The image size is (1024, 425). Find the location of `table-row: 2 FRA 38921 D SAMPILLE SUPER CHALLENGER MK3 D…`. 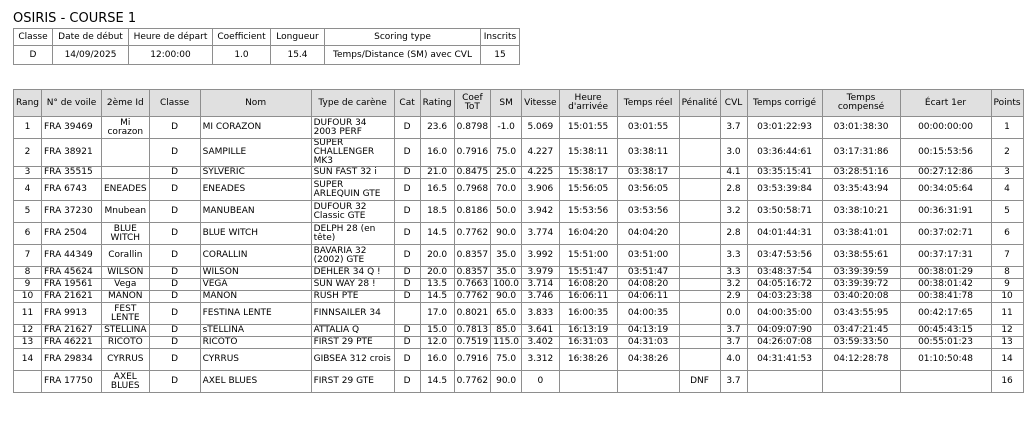

table-row: 2 FRA 38921 D SAMPILLE SUPER CHALLENGER MK3 D… is located at coordinates (518, 152).